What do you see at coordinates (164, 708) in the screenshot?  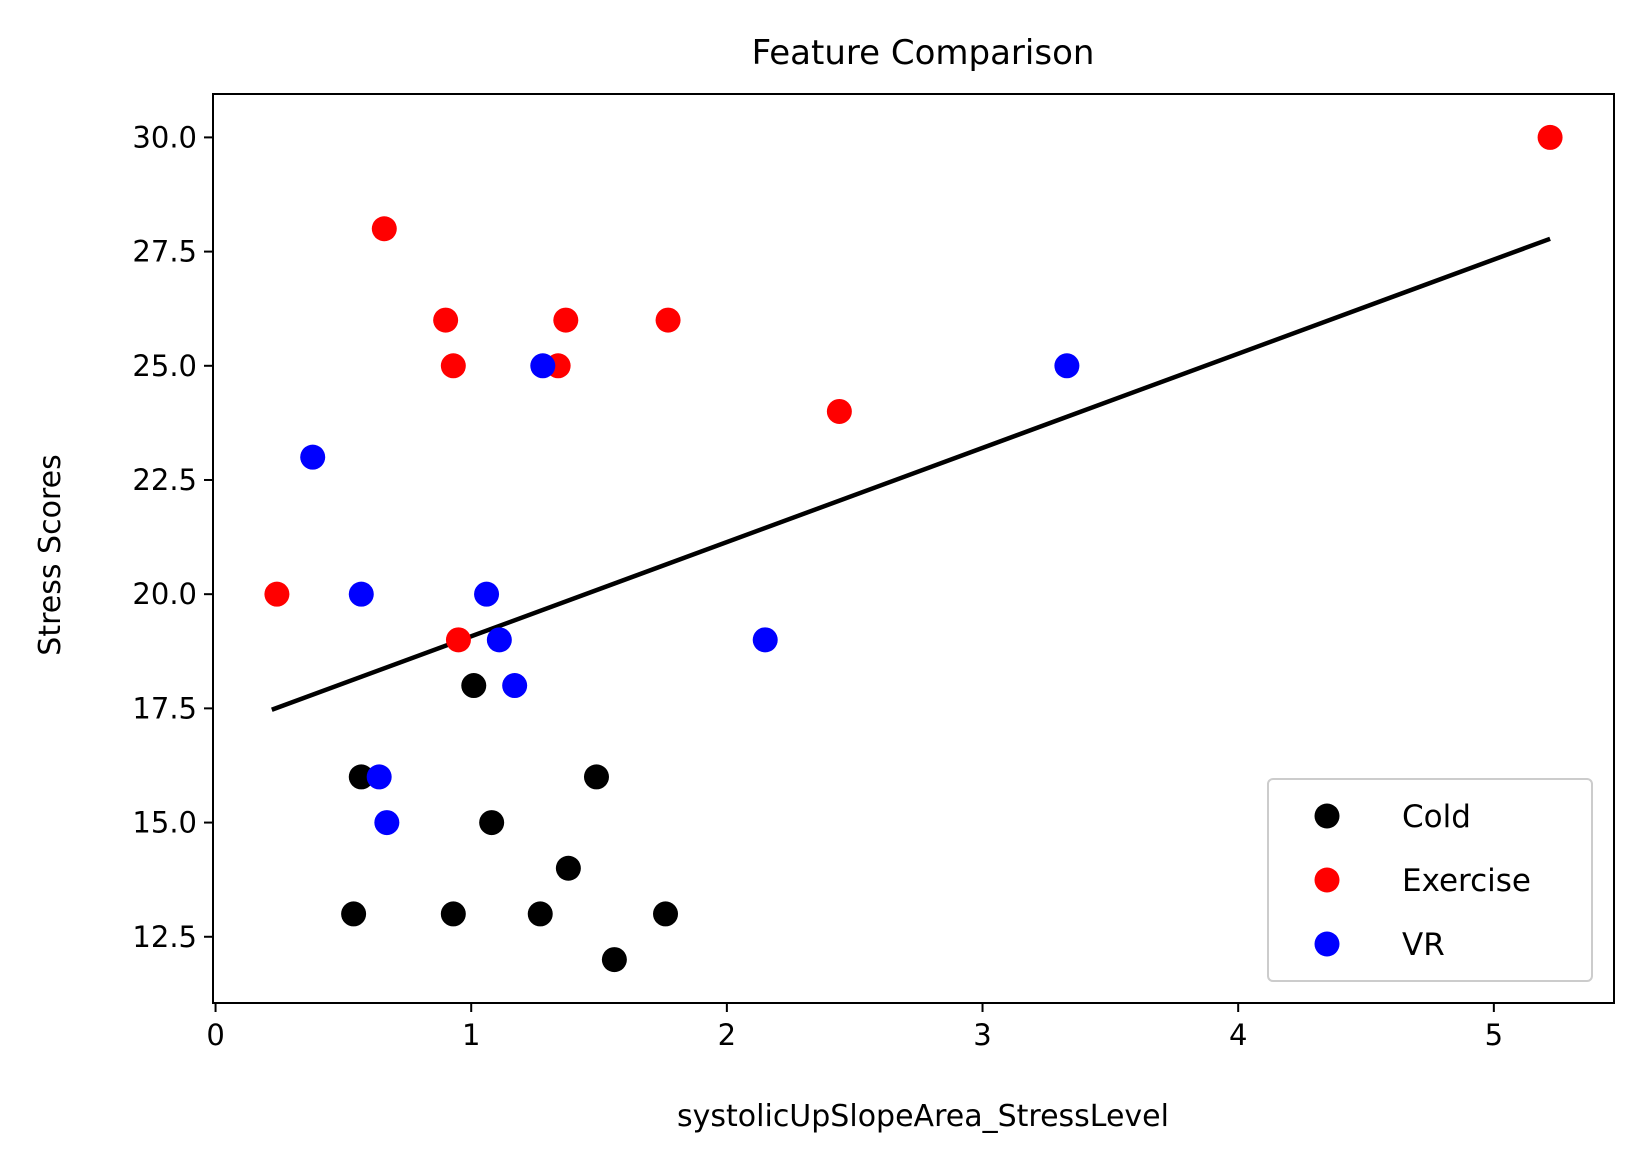 I see `y-tick-label: 17.5` at bounding box center [164, 708].